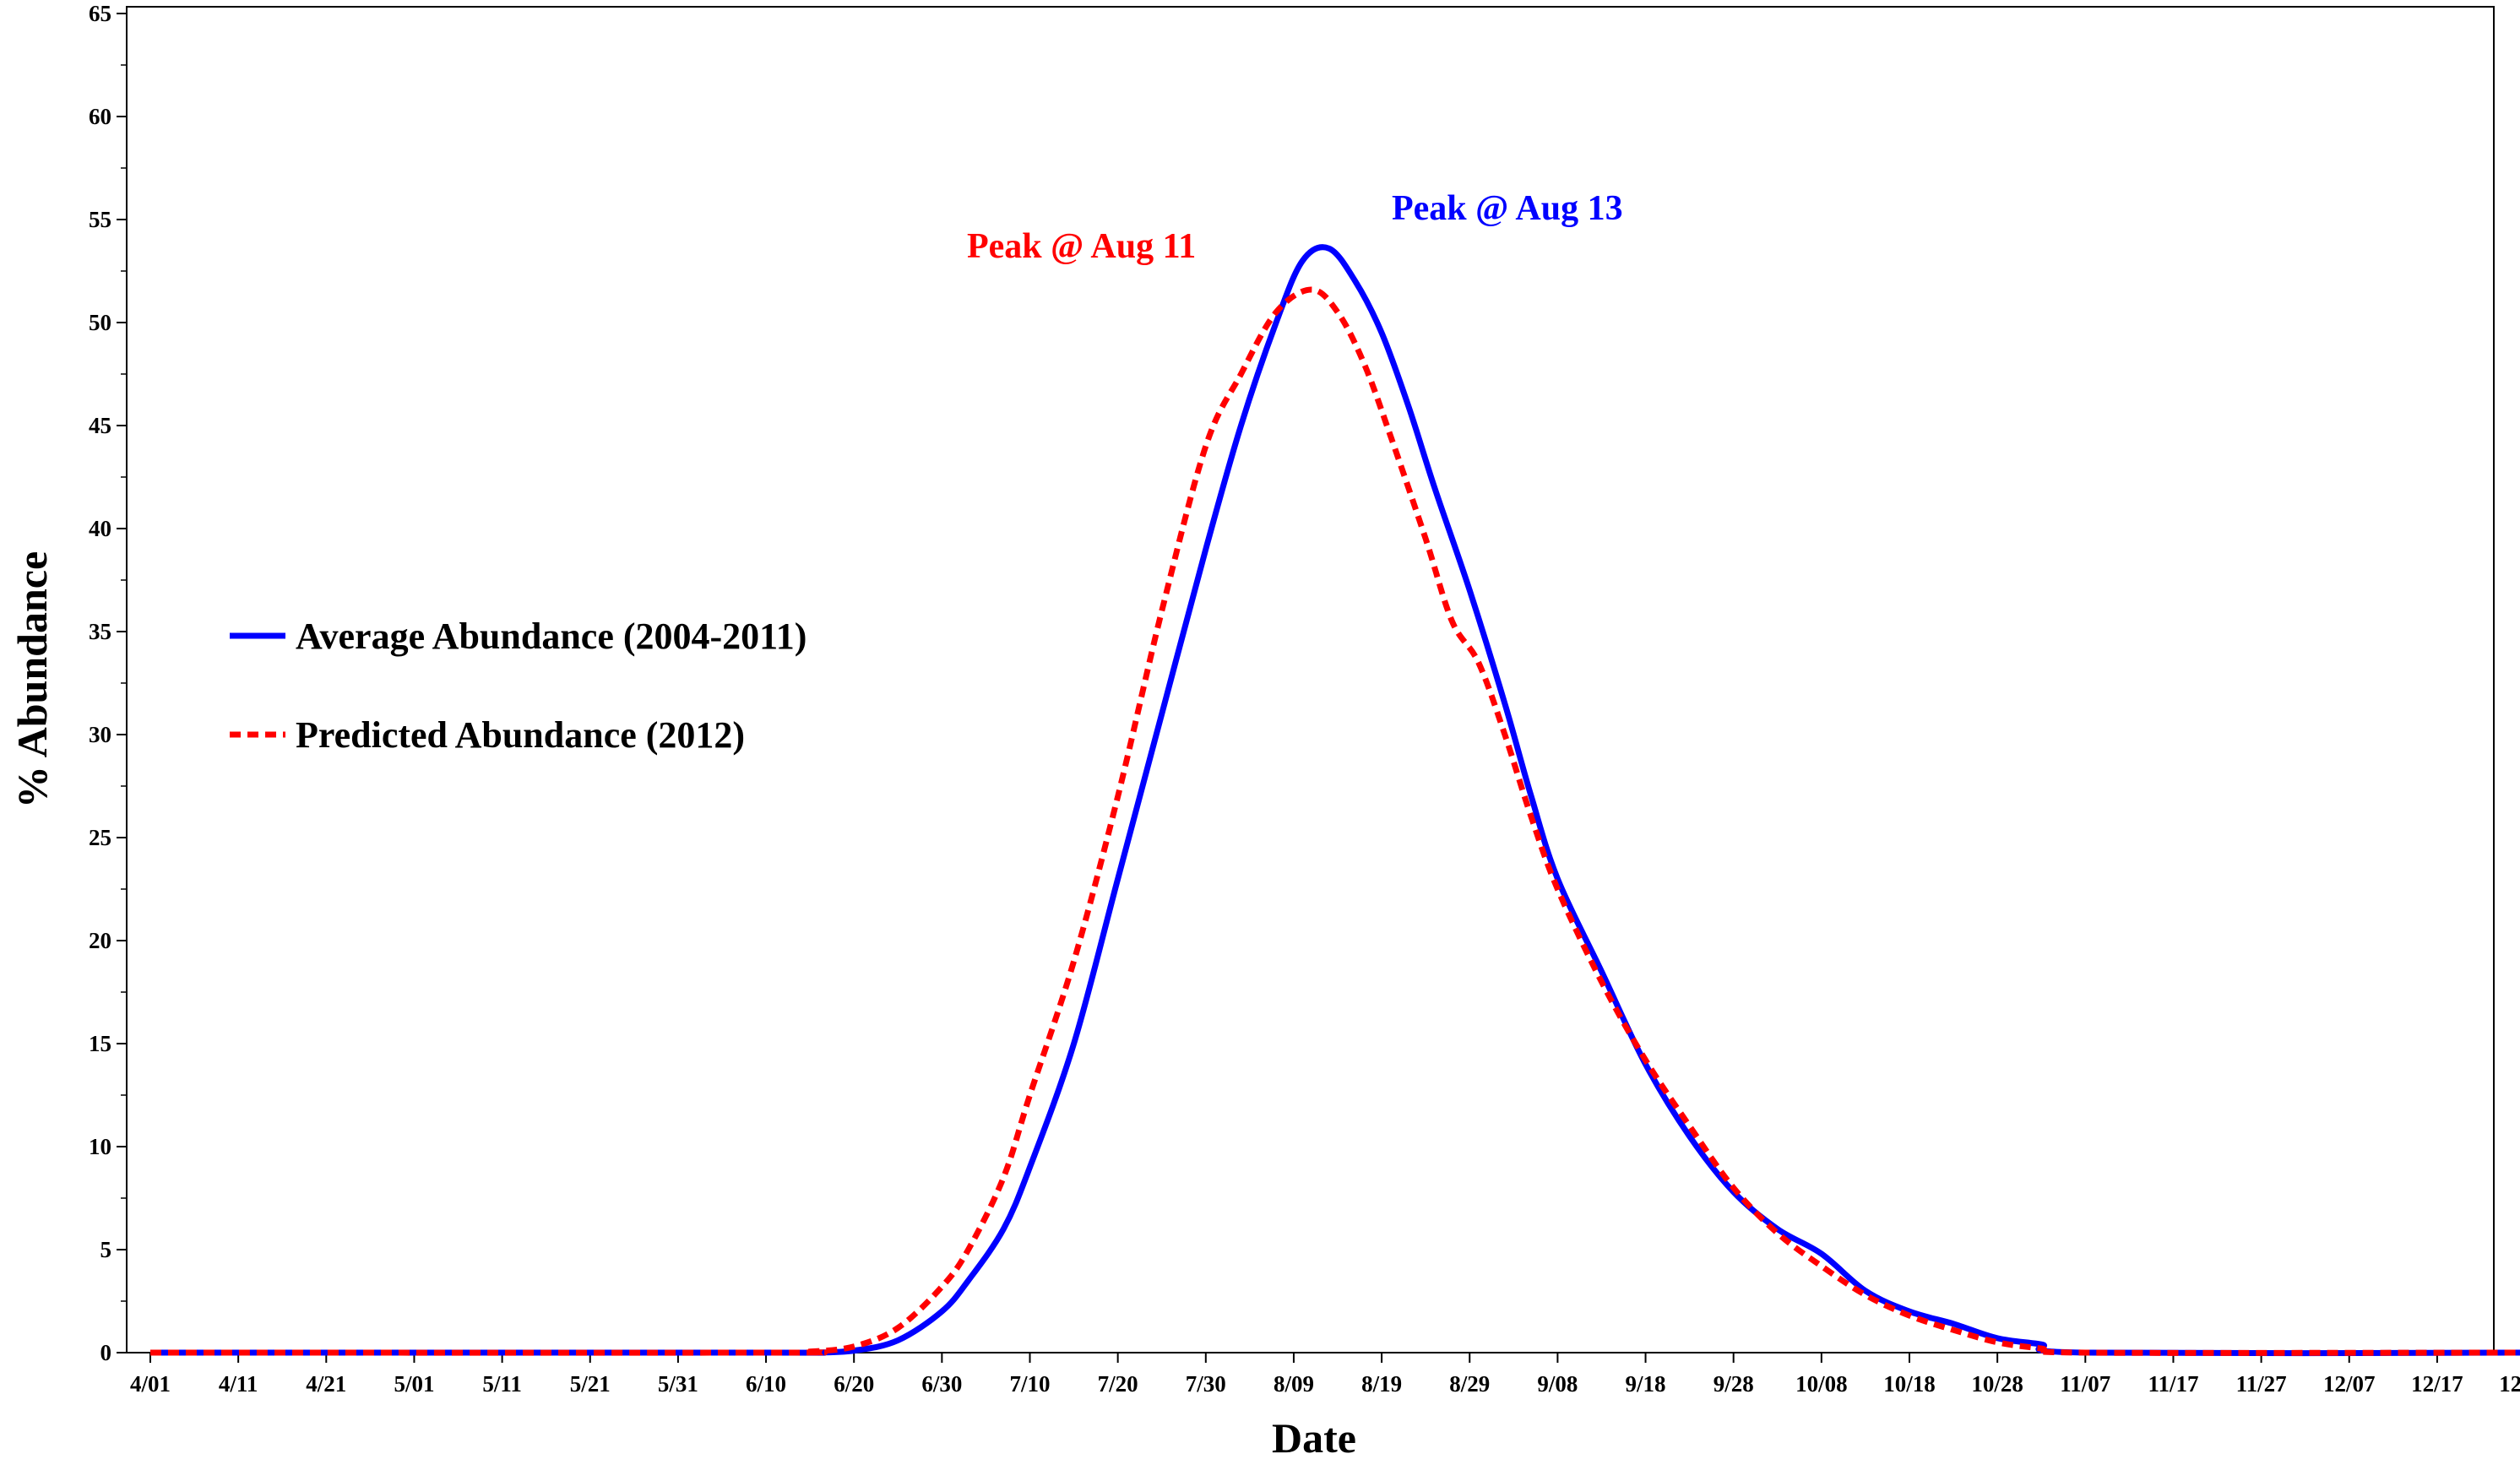 The height and width of the screenshot is (1470, 2520). I want to click on x-tick-label: 10/28, so click(1997, 1384).